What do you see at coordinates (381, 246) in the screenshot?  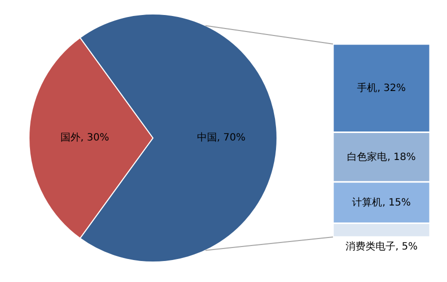 I see `data-label: 消费类电子, 5%` at bounding box center [381, 246].